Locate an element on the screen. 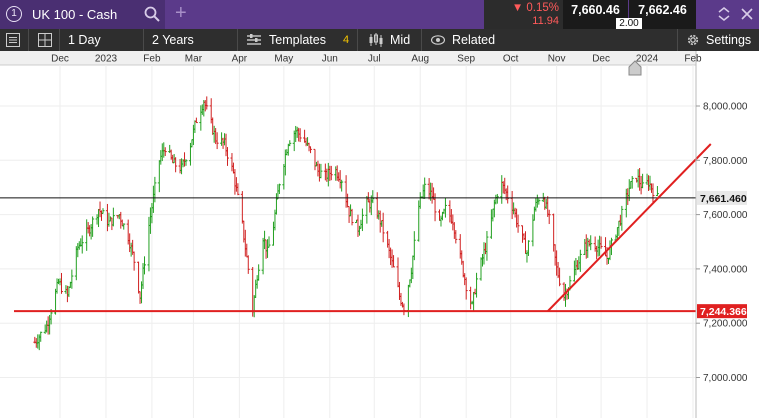 The width and height of the screenshot is (759, 418). time-label: Sep is located at coordinates (466, 59).